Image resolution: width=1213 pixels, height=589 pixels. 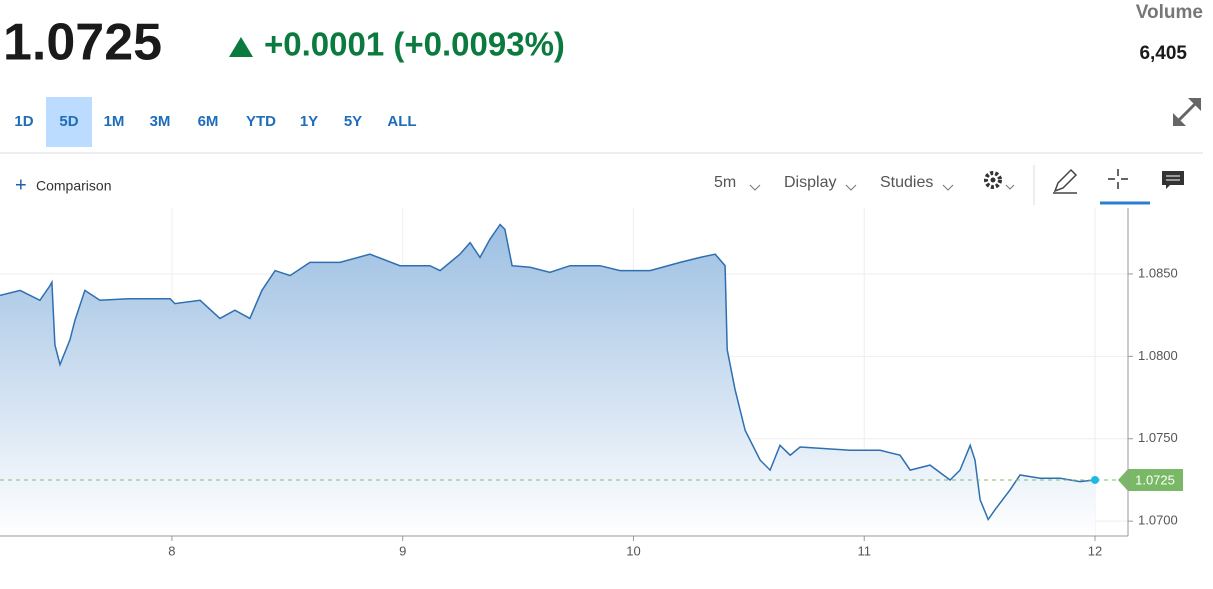 What do you see at coordinates (1169, 12) in the screenshot?
I see `volume-label: Volume` at bounding box center [1169, 12].